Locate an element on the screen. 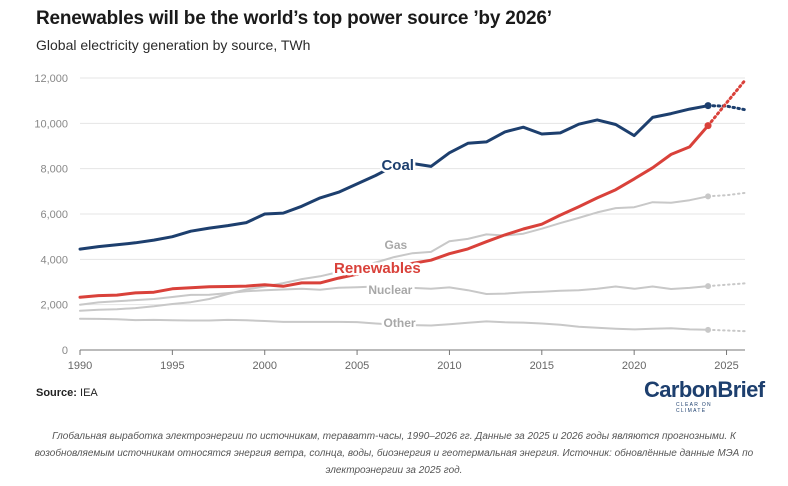  other-line is located at coordinates (394, 324).